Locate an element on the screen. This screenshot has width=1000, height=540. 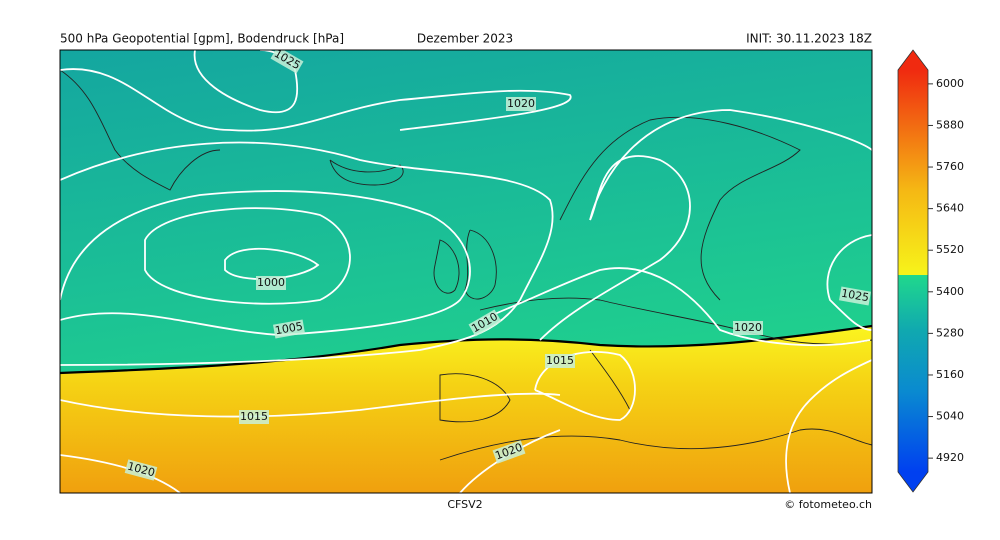
colorbar-tick-label: 5520 is located at coordinates (950, 249).